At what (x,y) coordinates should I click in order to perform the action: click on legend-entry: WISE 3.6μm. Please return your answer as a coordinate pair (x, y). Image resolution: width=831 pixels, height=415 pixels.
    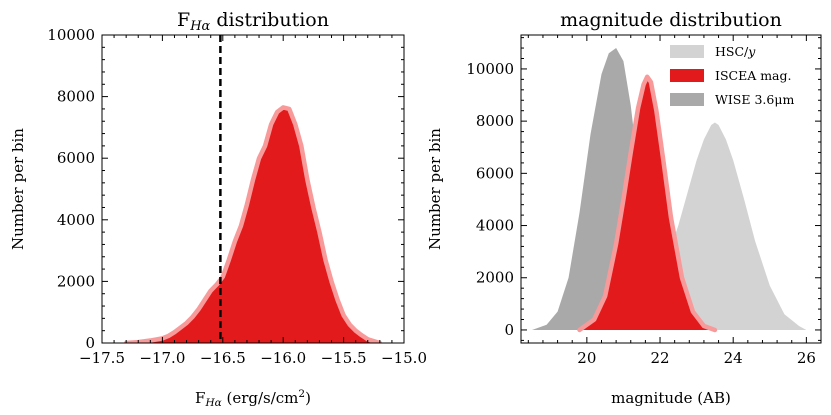
    Looking at the image, I should click on (732, 99).